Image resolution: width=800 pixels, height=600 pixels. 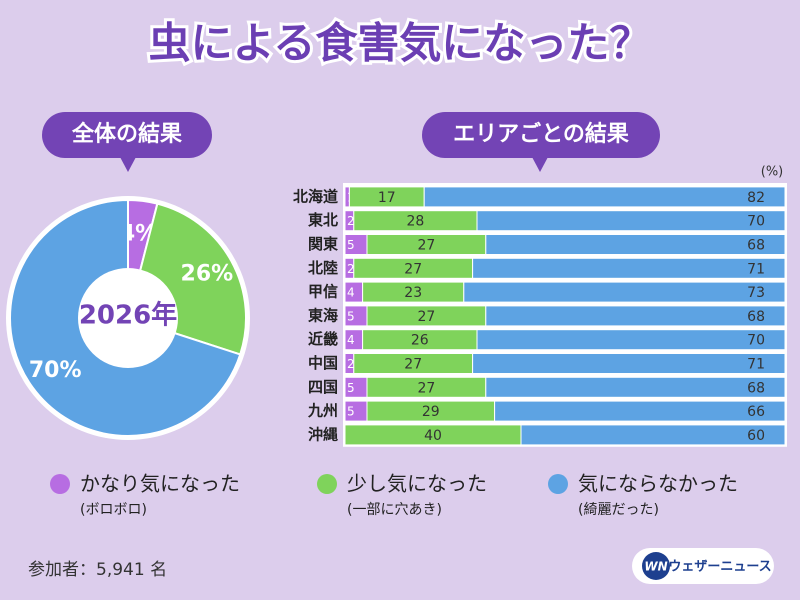 I want to click on category-label: 北陸, so click(x=323, y=268).